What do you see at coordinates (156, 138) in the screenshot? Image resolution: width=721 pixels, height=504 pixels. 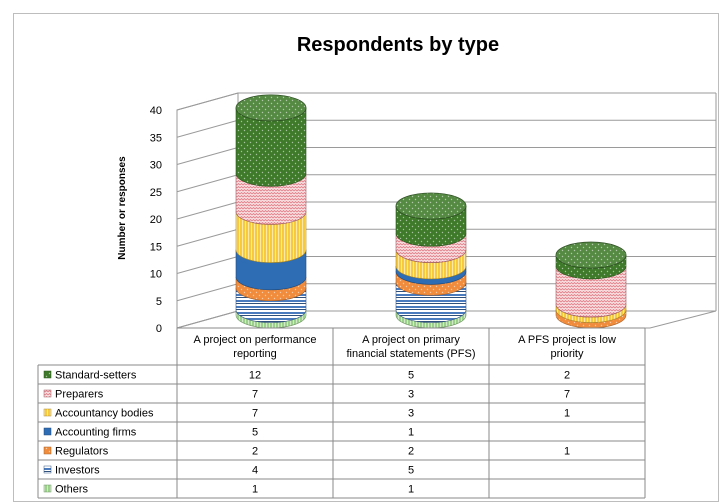 I see `y-tick-label-35: 35` at bounding box center [156, 138].